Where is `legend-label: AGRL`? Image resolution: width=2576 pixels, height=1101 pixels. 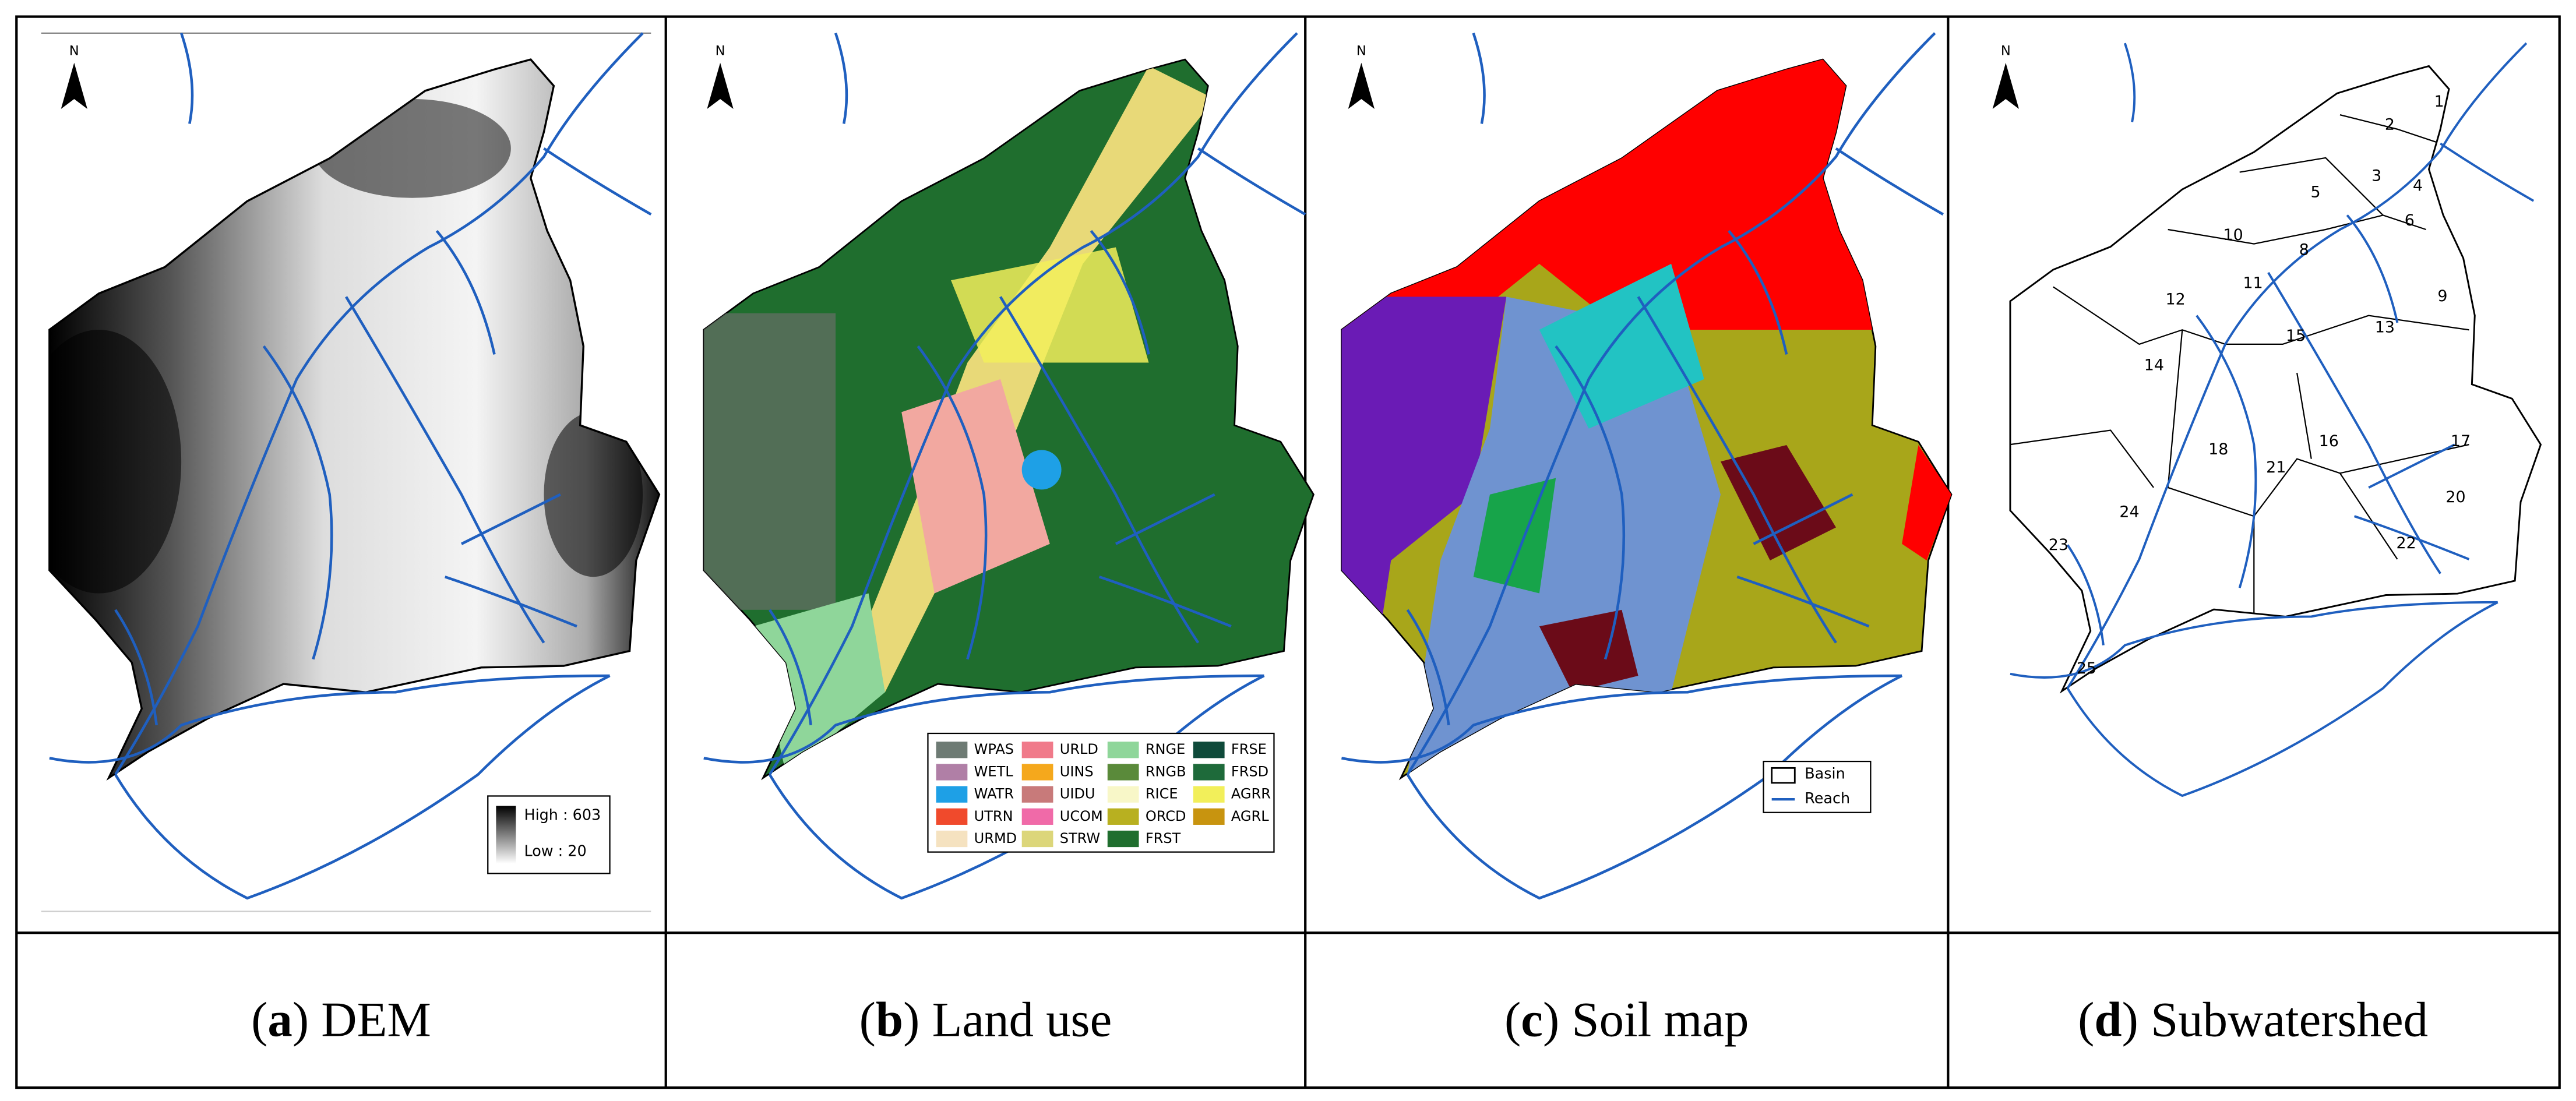
legend-label: AGRL is located at coordinates (1250, 816).